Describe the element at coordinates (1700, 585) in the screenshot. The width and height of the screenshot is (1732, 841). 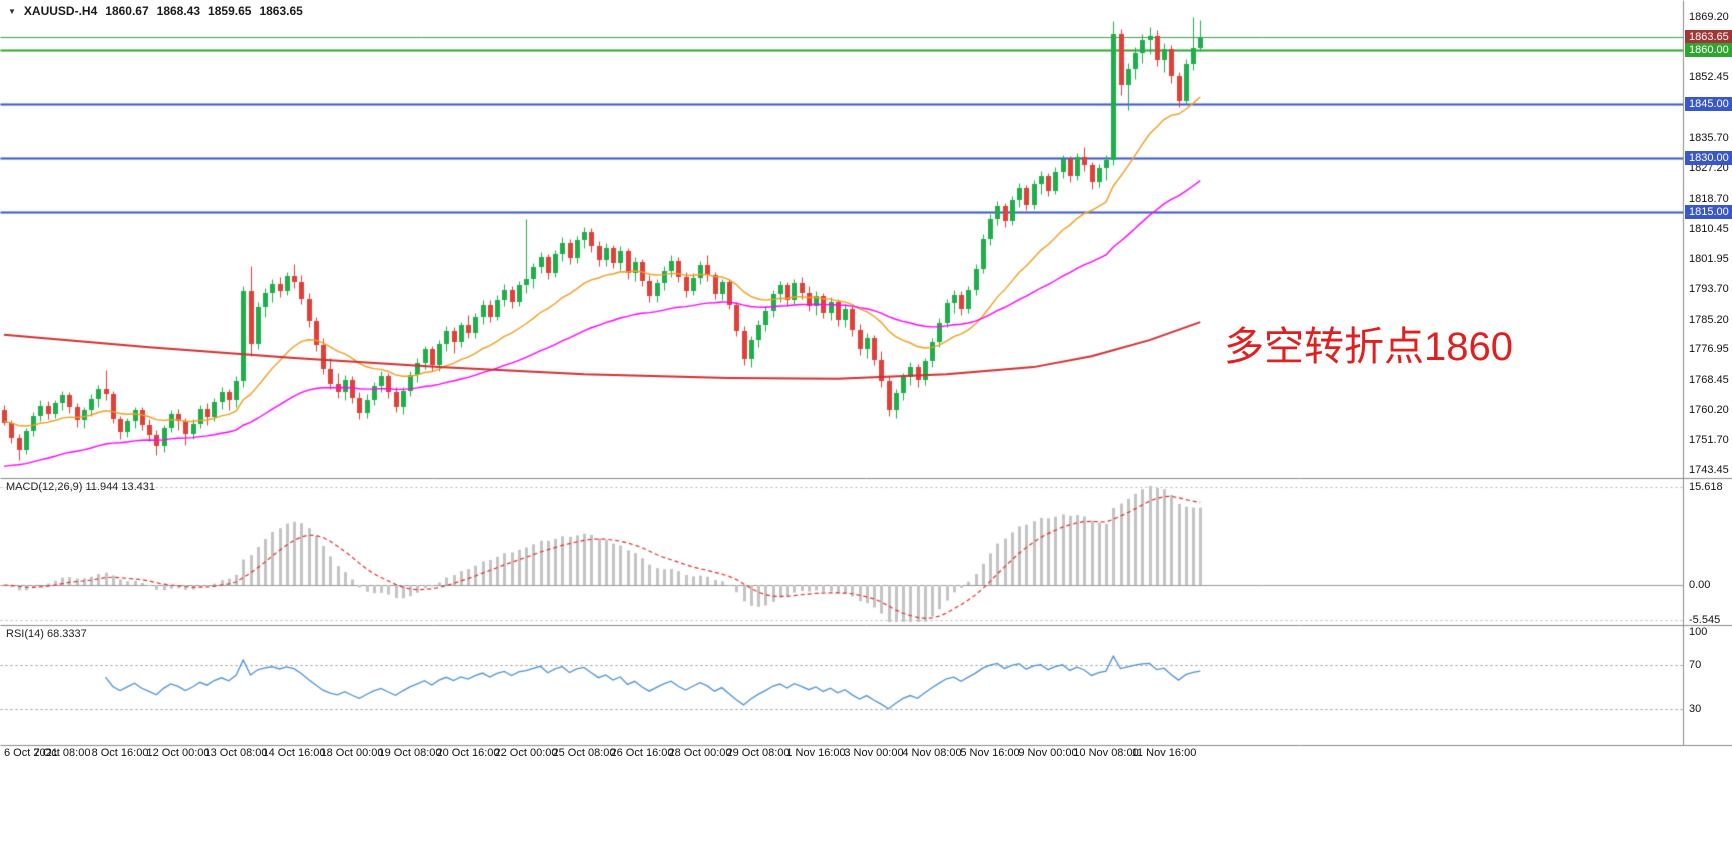
I see `macd-axis-label: 0.00` at that location.